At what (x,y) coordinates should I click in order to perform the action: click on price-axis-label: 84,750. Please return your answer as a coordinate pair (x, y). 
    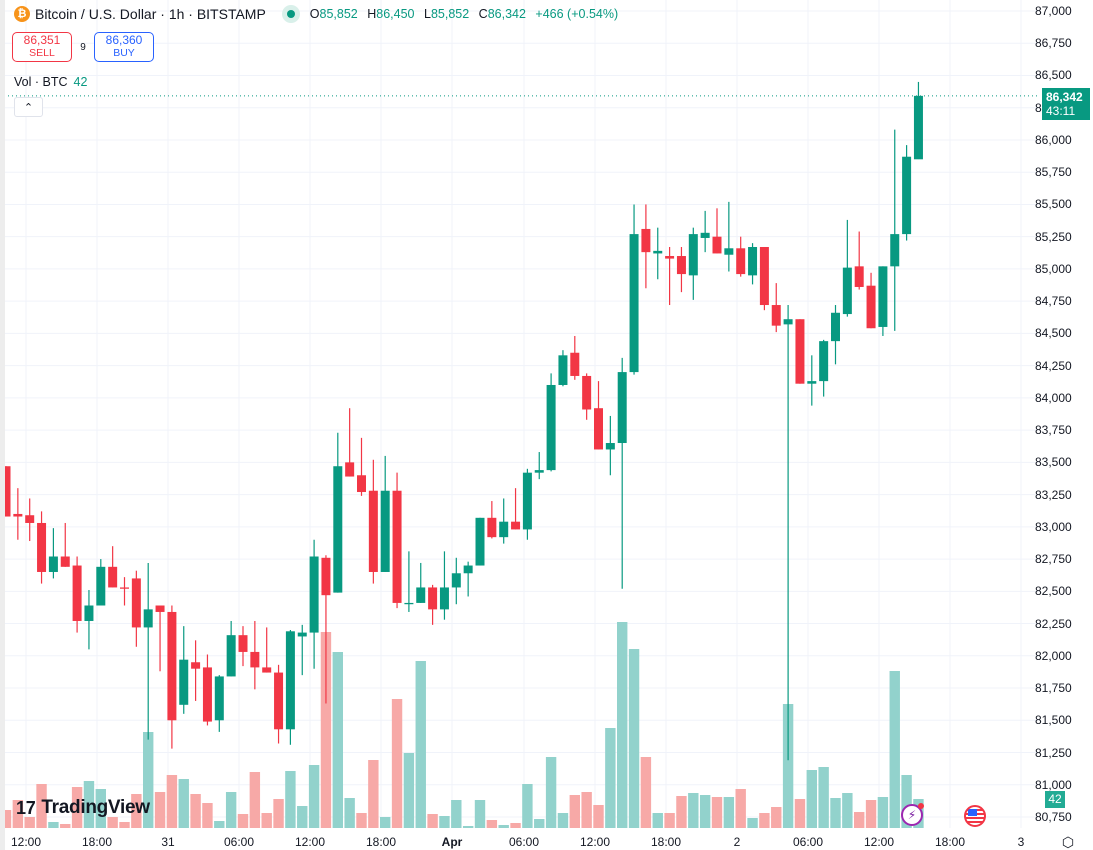
    Looking at the image, I should click on (1053, 301).